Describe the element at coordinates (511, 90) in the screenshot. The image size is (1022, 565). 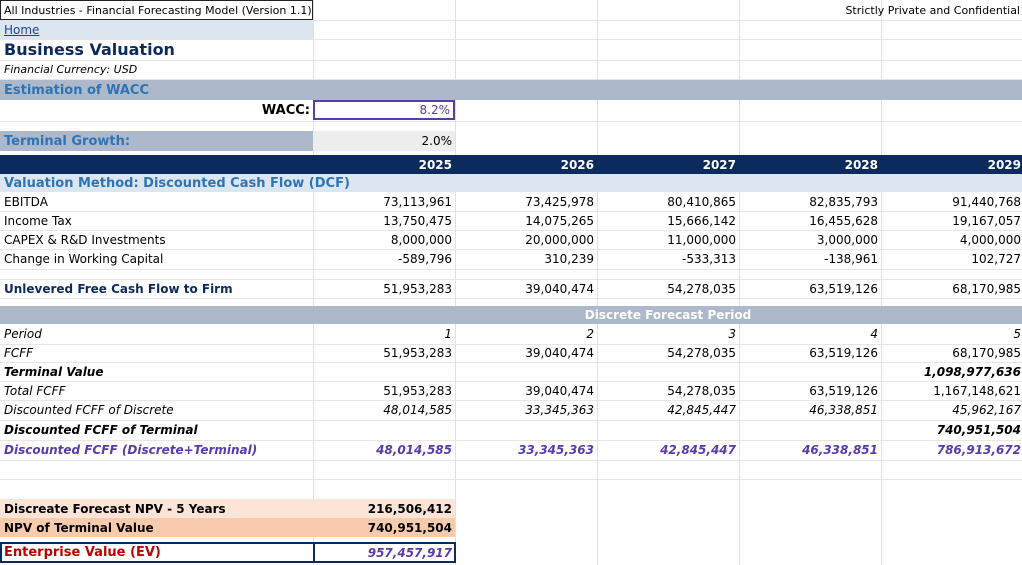
I see `wacc-section-band: Estimation of WACC` at that location.